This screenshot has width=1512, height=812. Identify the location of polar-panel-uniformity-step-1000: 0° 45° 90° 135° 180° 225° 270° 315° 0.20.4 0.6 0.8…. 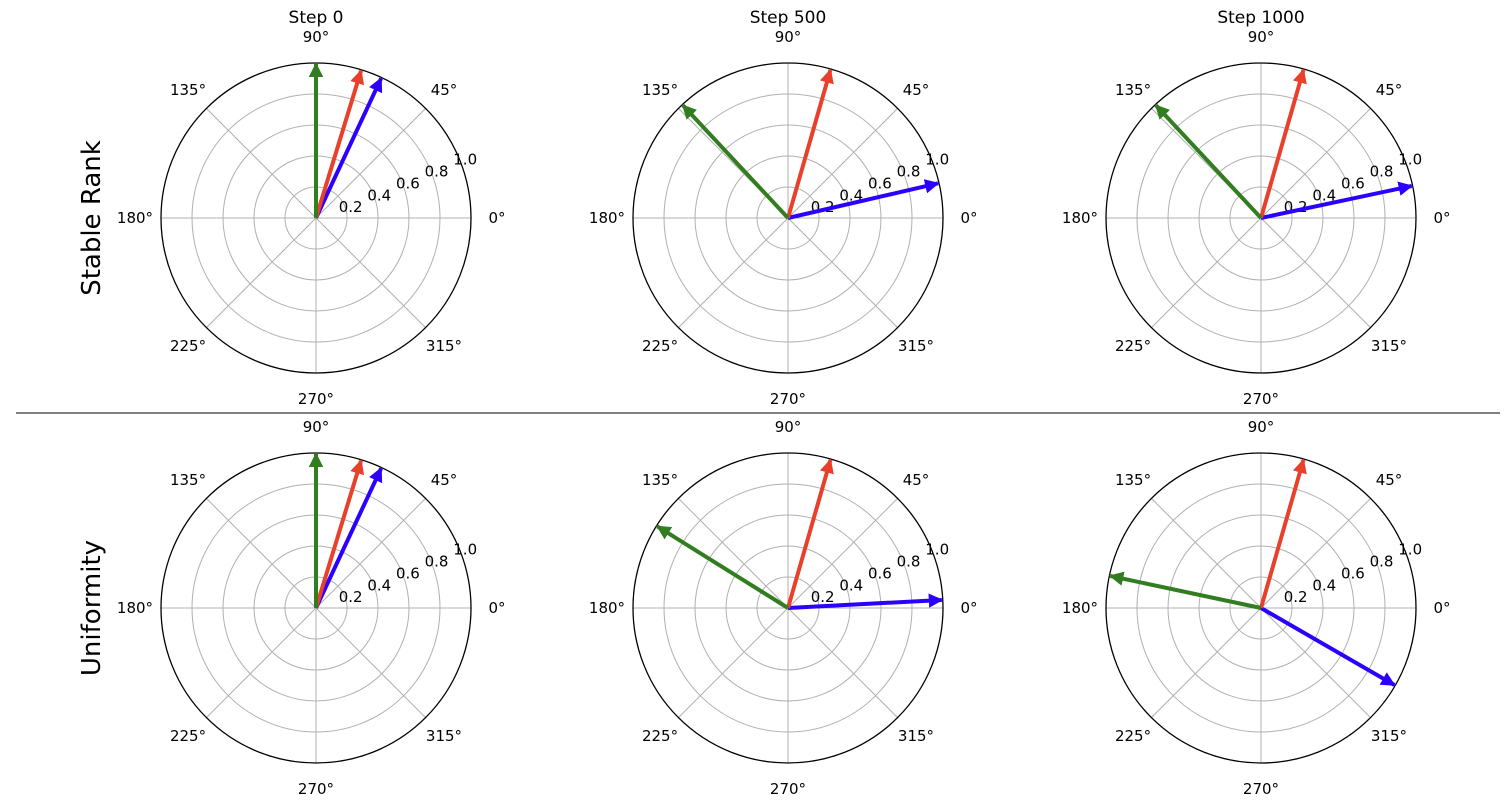
(1256, 608).